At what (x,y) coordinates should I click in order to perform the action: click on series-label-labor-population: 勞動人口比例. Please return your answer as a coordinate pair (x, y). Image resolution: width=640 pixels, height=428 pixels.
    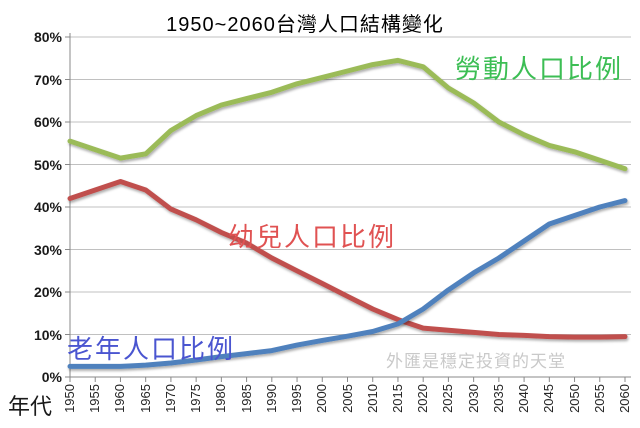
    Looking at the image, I should click on (539, 69).